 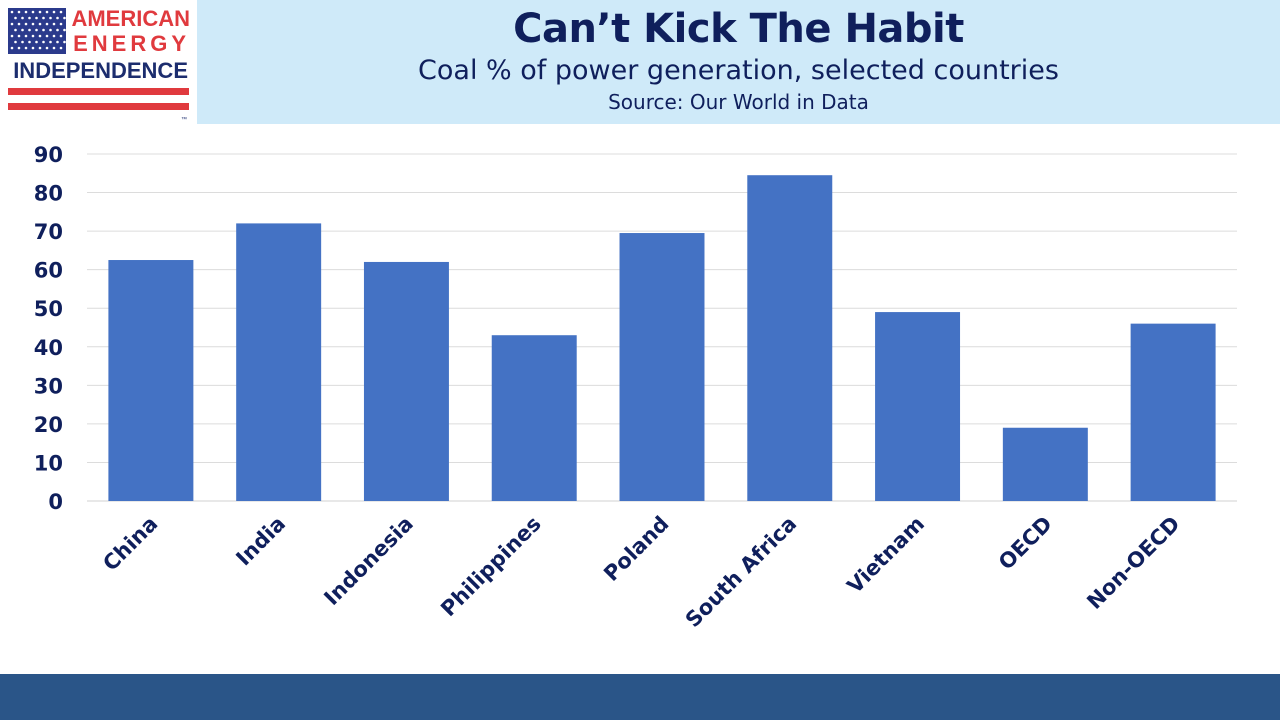 I want to click on american-energy-independence-logo: AMERICAN ENERGY INDEPENDENCE ™, so click(x=98, y=62).